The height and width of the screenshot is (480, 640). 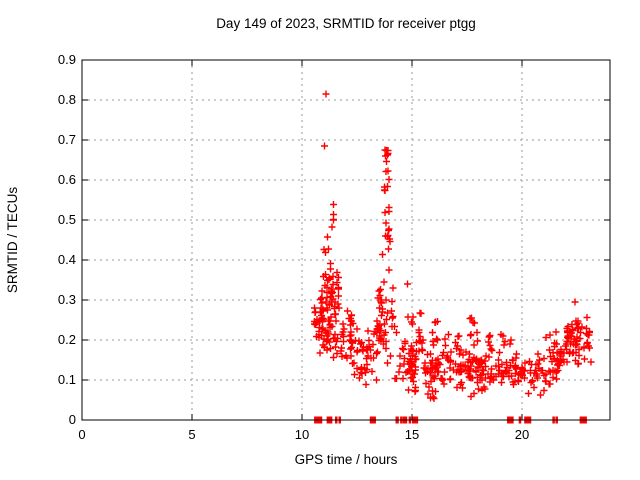 I want to click on y-tick-label: 0, so click(x=72, y=419).